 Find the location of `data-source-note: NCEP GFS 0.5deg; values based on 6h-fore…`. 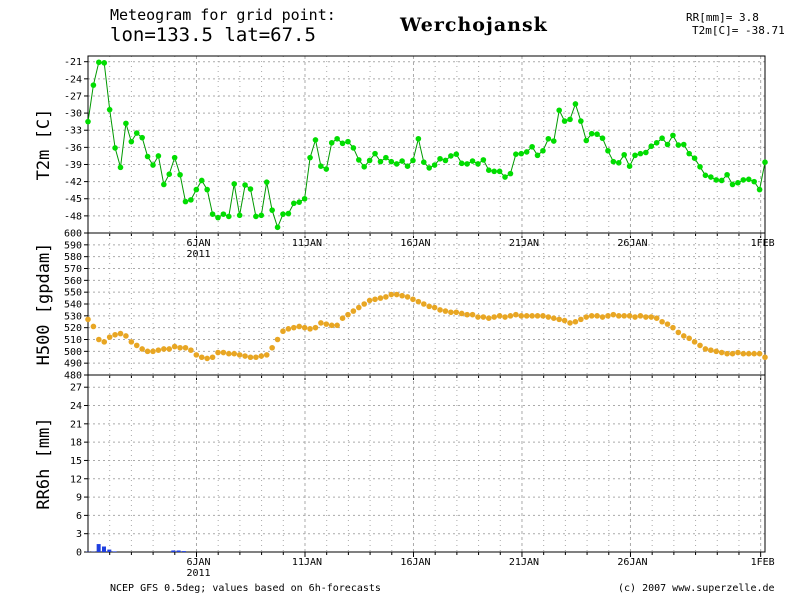

data-source-note: NCEP GFS 0.5deg; values based on 6h-fore… is located at coordinates (245, 588).